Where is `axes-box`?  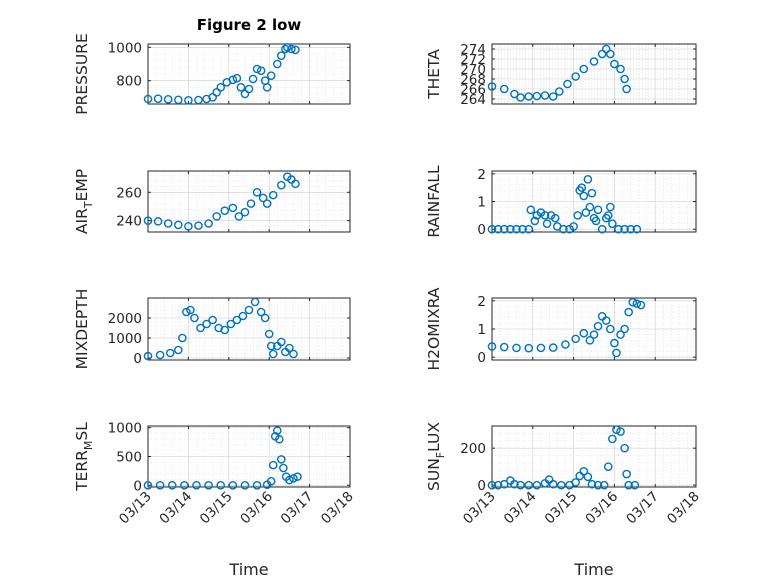 axes-box is located at coordinates (249, 329).